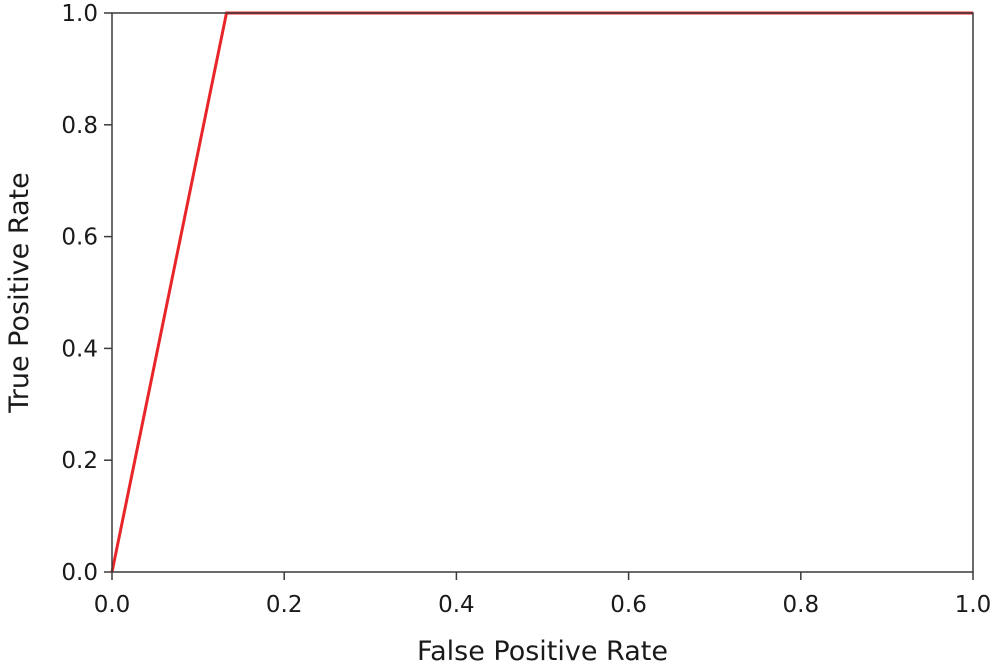 The width and height of the screenshot is (993, 670). I want to click on y-tick-label: 0.6, so click(79, 238).